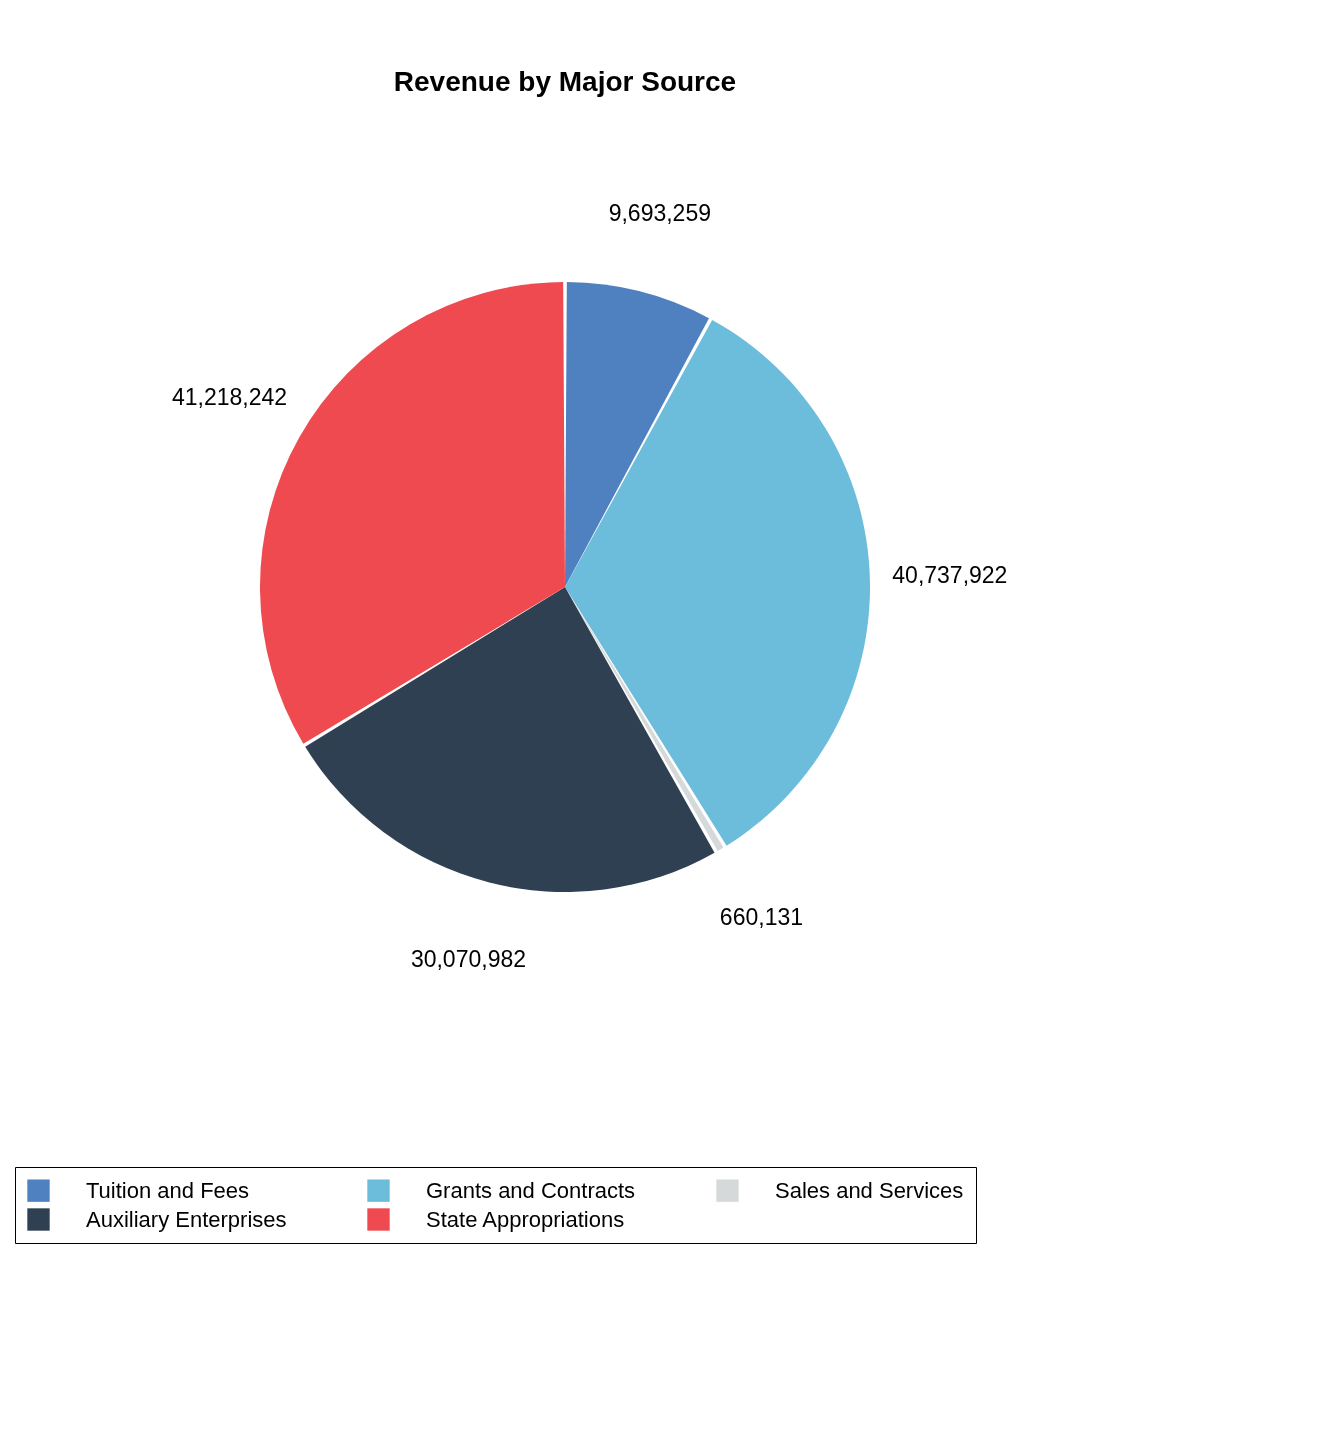  What do you see at coordinates (525, 1219) in the screenshot?
I see `legend-label: State Appropriations` at bounding box center [525, 1219].